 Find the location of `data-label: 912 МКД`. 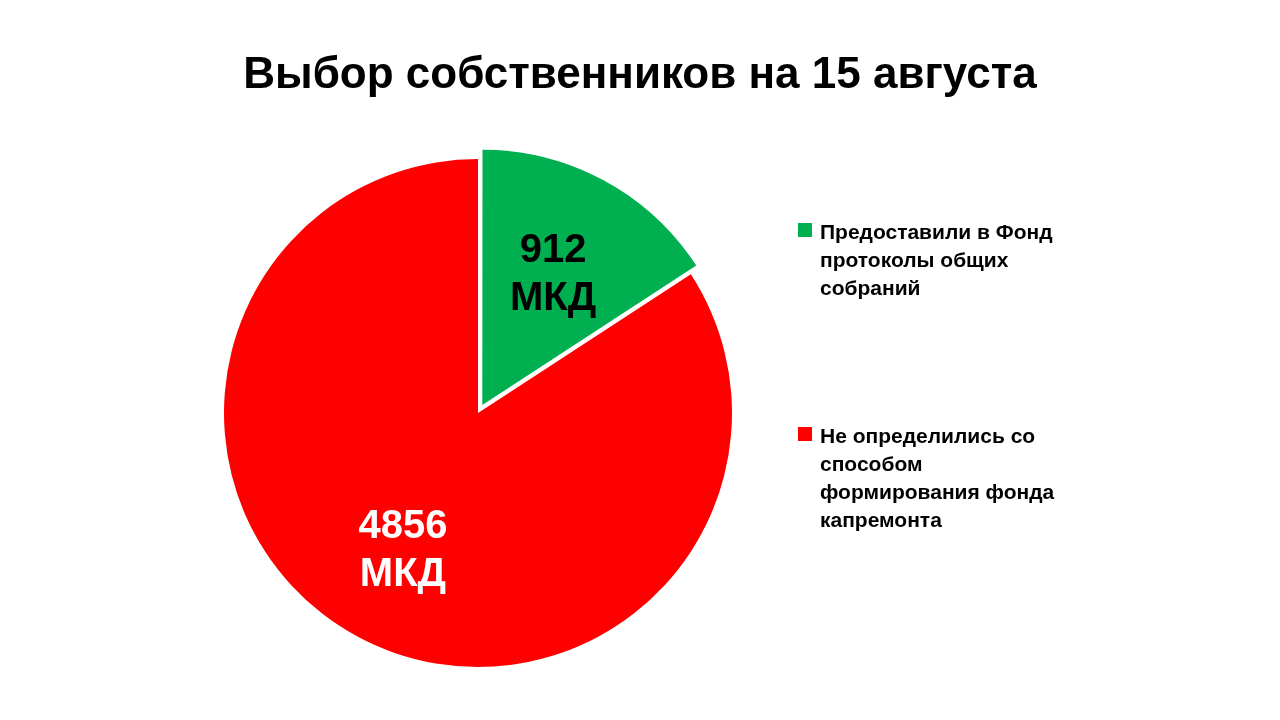

data-label: 912 МКД is located at coordinates (553, 271).